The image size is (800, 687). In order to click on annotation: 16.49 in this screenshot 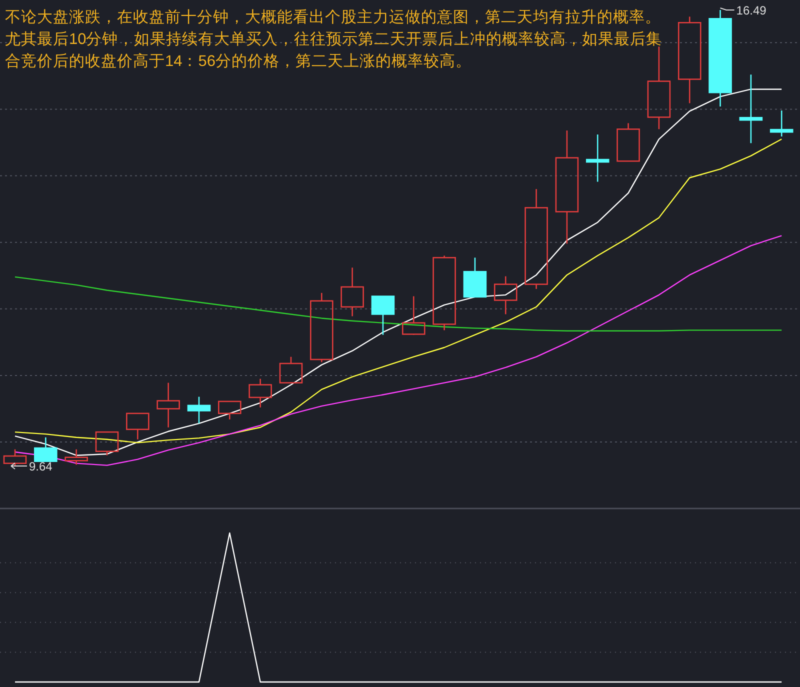, I will do `click(751, 10)`.